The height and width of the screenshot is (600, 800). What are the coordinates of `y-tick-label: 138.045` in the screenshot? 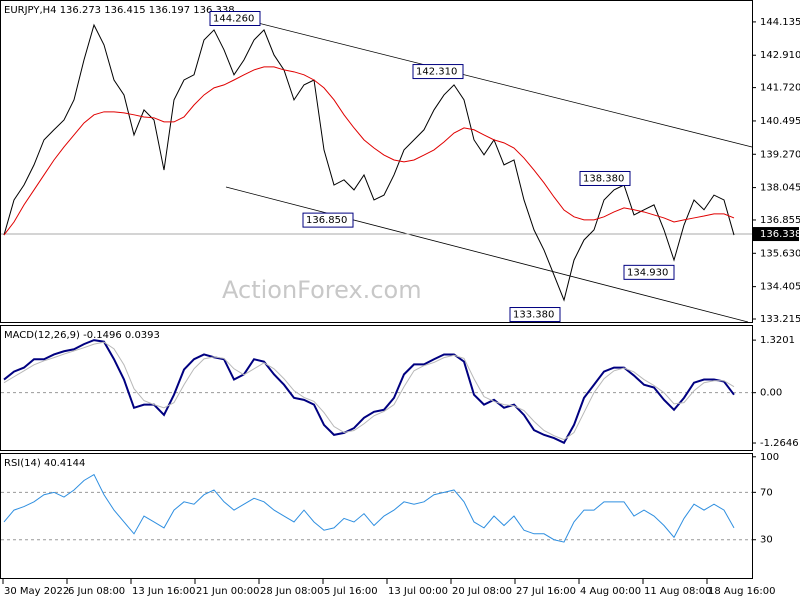 It's located at (780, 188).